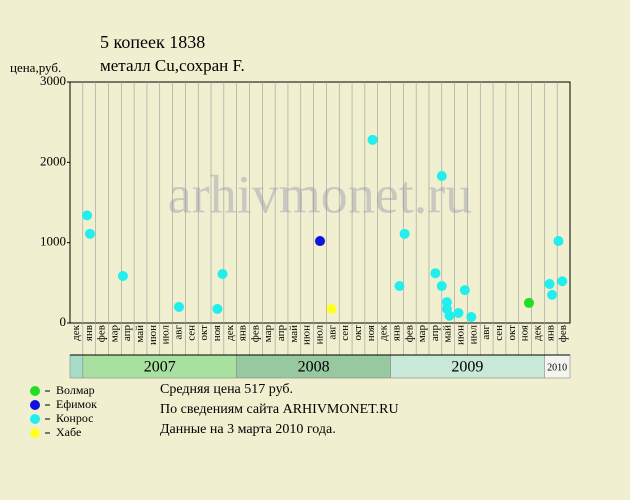 This screenshot has width=630, height=500. What do you see at coordinates (467, 367) in the screenshot?
I see `year-label: 2009` at bounding box center [467, 367].